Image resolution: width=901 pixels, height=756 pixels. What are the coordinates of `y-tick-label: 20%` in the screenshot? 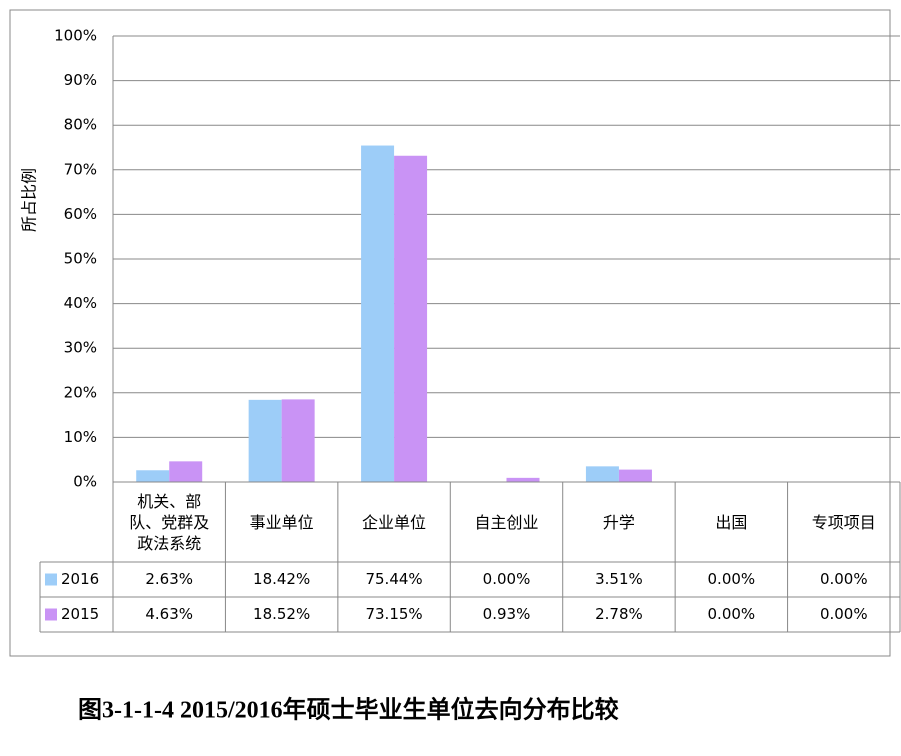 It's located at (80, 392).